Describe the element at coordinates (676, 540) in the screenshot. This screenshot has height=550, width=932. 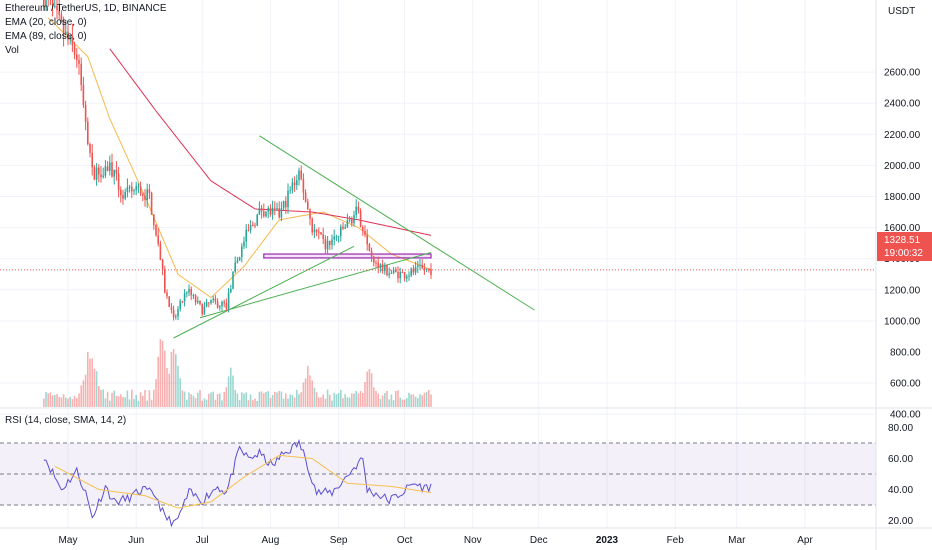
I see `time-tick-label: Feb` at that location.